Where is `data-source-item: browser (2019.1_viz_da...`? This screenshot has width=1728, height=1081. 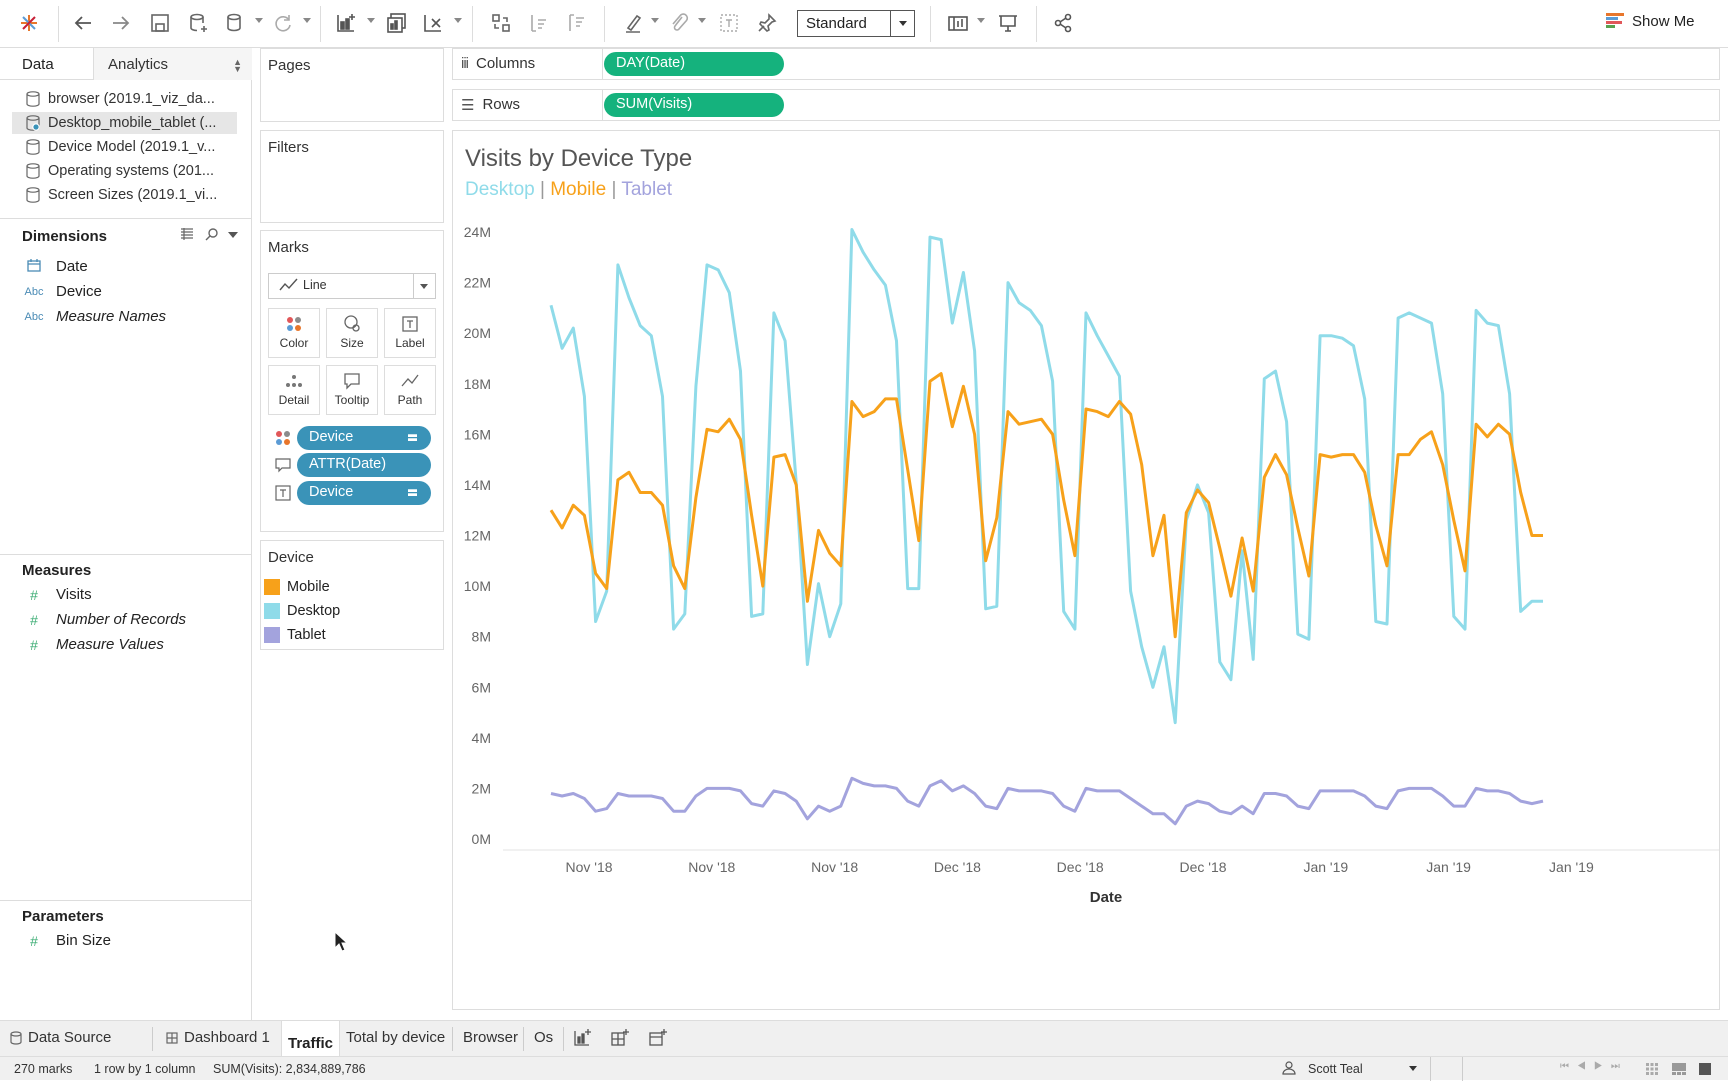
data-source-item: browser (2019.1_viz_da... is located at coordinates (124, 99).